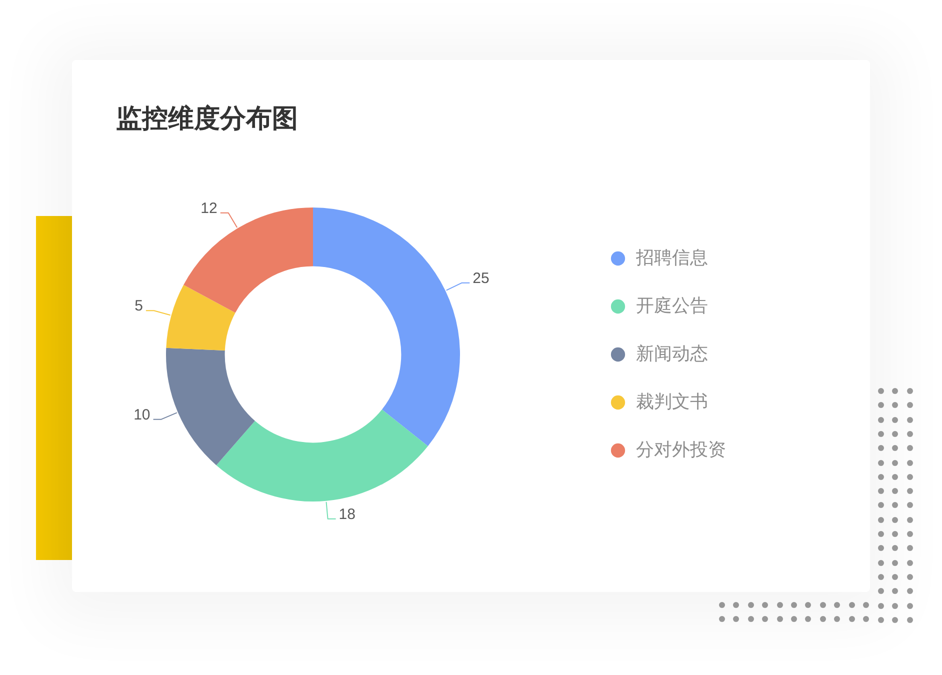  I want to click on data-label: 12, so click(209, 208).